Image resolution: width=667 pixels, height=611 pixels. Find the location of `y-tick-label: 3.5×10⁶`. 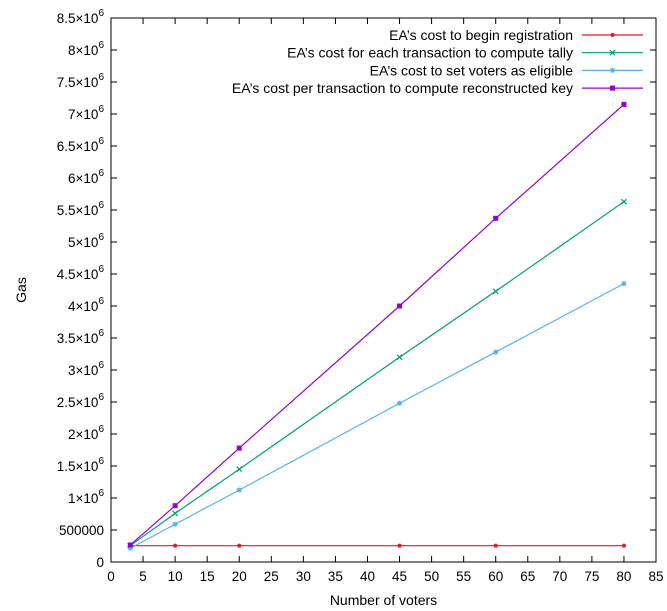

y-tick-label: 3.5×10⁶ is located at coordinates (81, 337).